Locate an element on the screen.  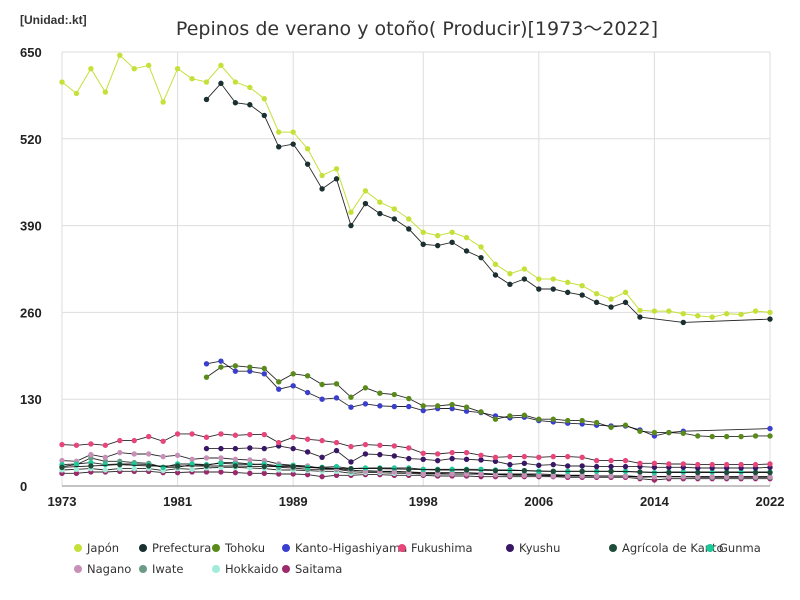
legend-label: Tohoku is located at coordinates (244, 548).